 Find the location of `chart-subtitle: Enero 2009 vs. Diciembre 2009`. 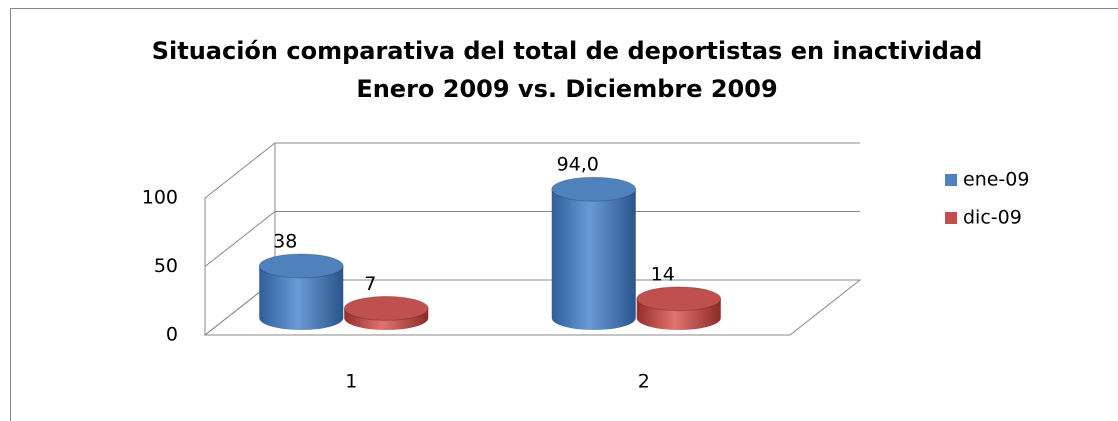

chart-subtitle: Enero 2009 vs. Diciembre 2009 is located at coordinates (566, 89).